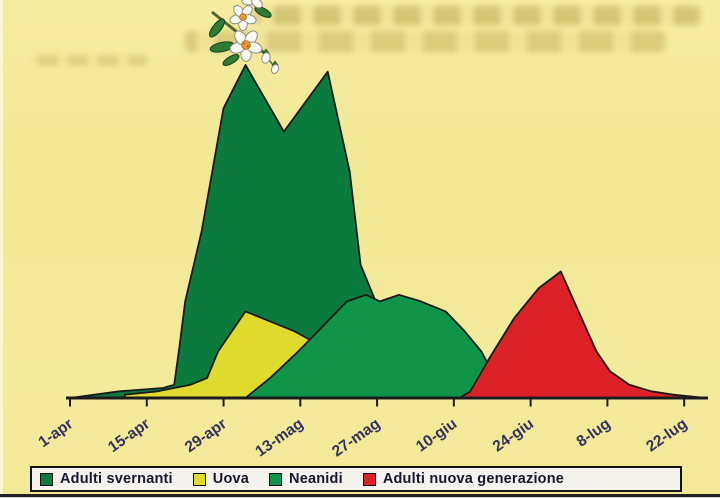 The image size is (720, 498). Describe the element at coordinates (129, 435) in the screenshot. I see `x-axis-tick-label: 15-apr` at that location.